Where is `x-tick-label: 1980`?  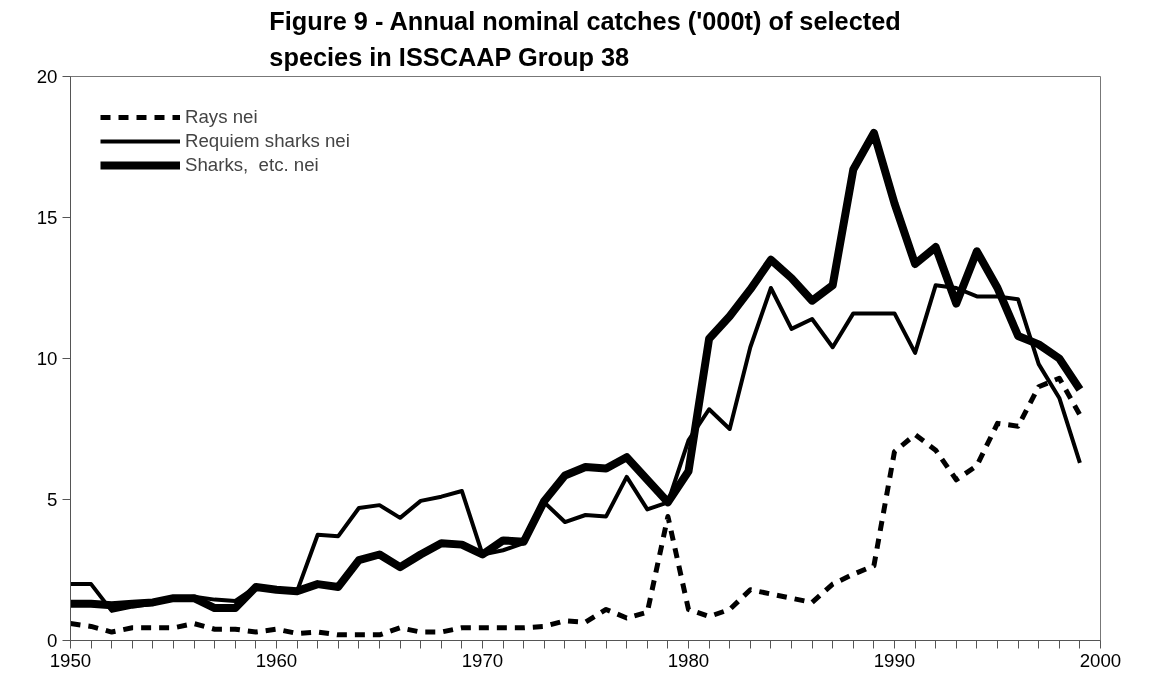 x-tick-label: 1980 is located at coordinates (688, 660).